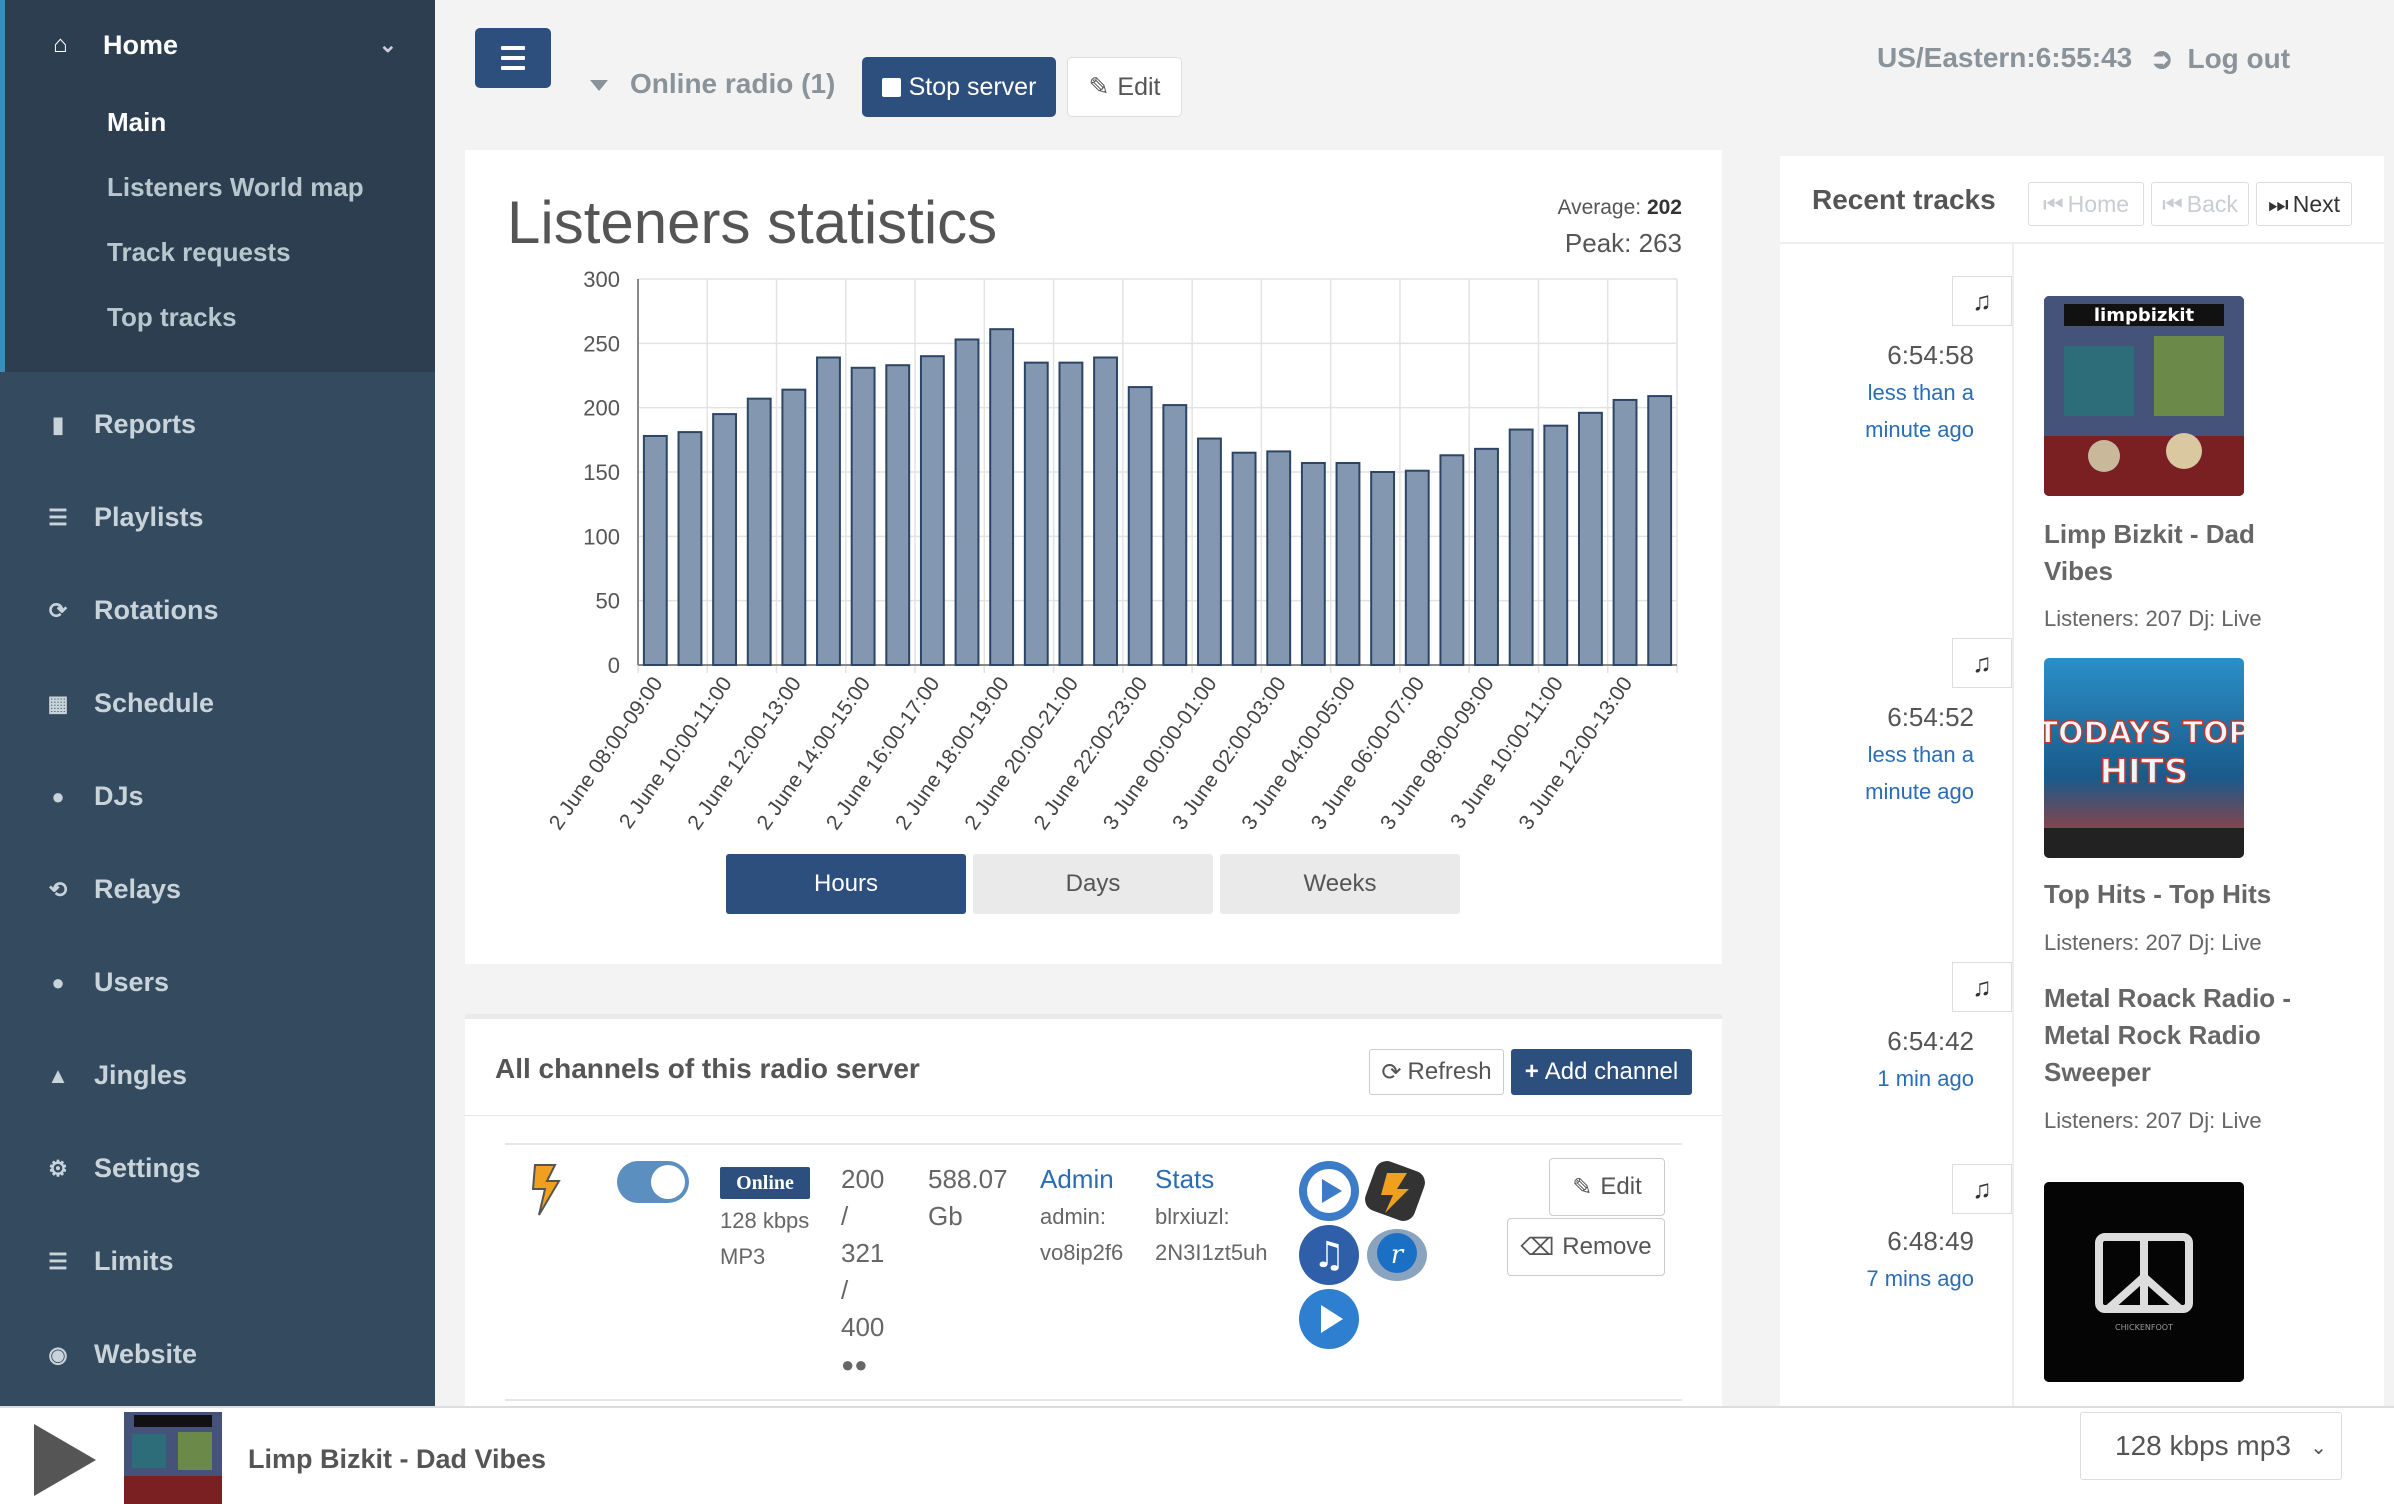 The width and height of the screenshot is (2394, 1504). What do you see at coordinates (1919, 411) in the screenshot?
I see `track-ago: less than a minute ago` at bounding box center [1919, 411].